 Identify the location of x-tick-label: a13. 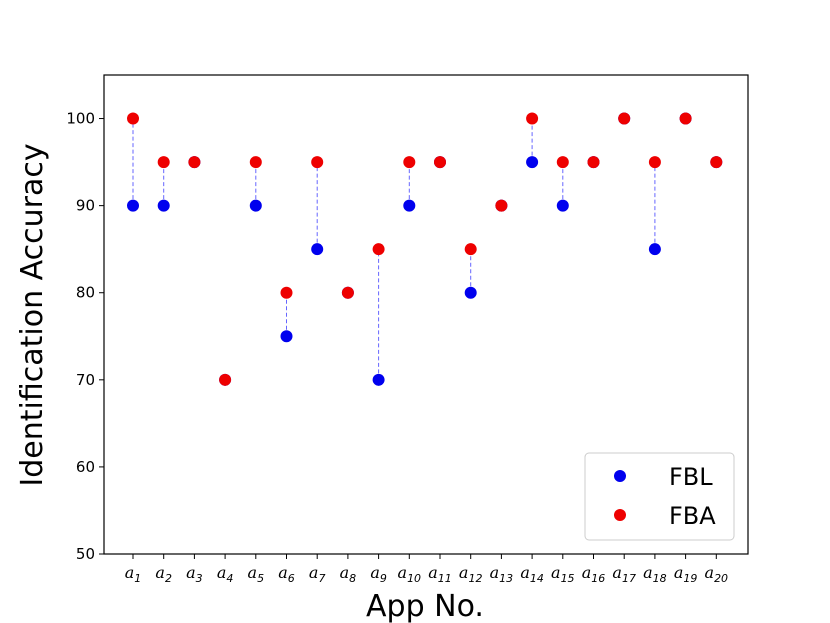
(502, 574).